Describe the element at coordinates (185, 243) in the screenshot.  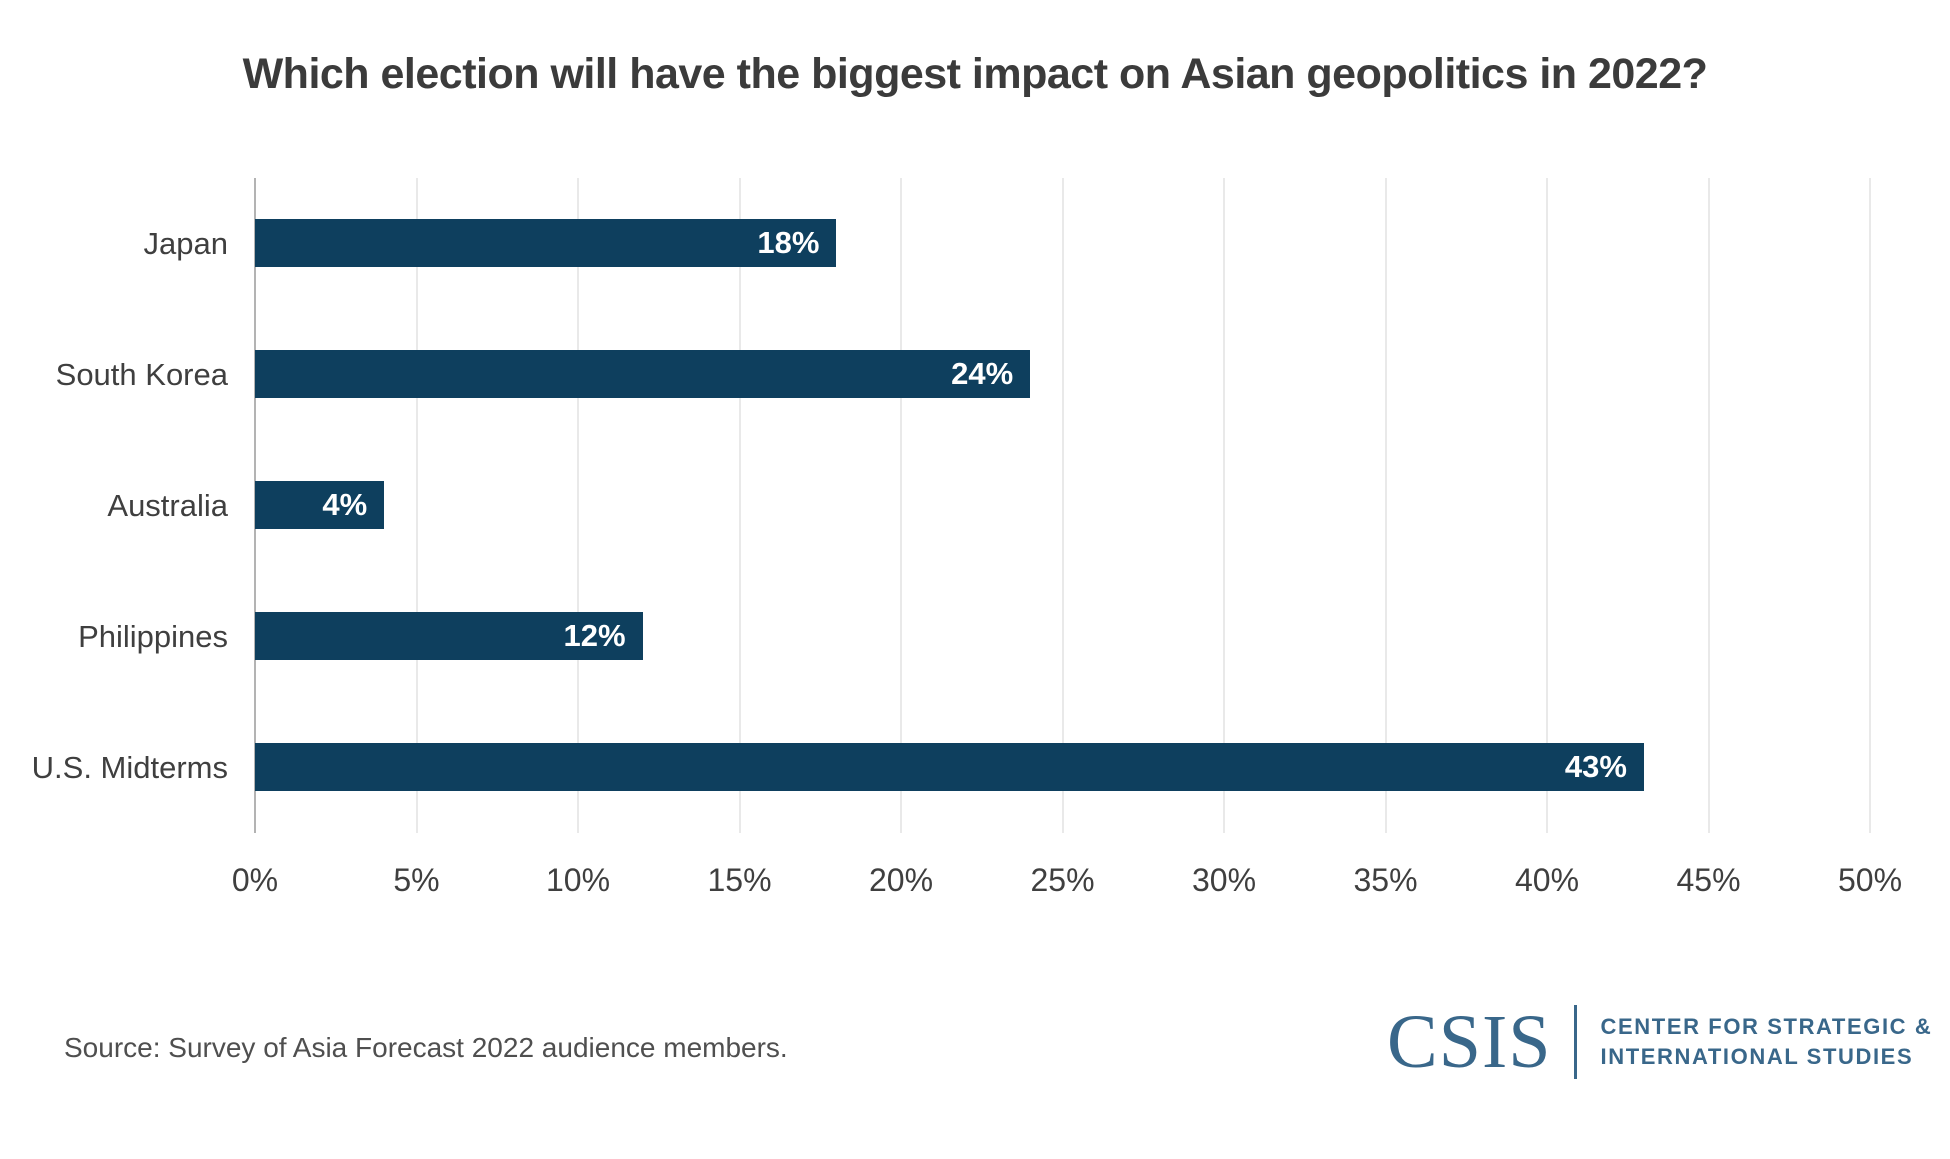
I see `category-label: Japan` at that location.